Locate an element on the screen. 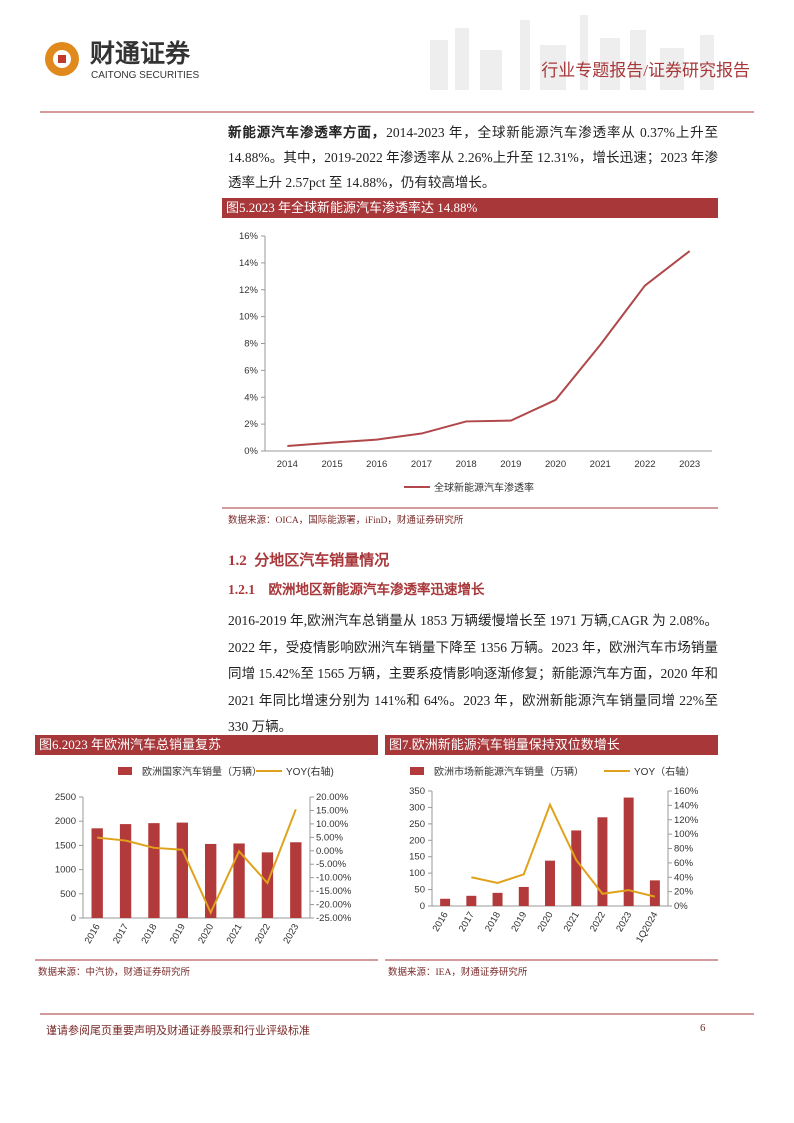 The image size is (794, 1123). y-tick-label: 200 is located at coordinates (417, 840).